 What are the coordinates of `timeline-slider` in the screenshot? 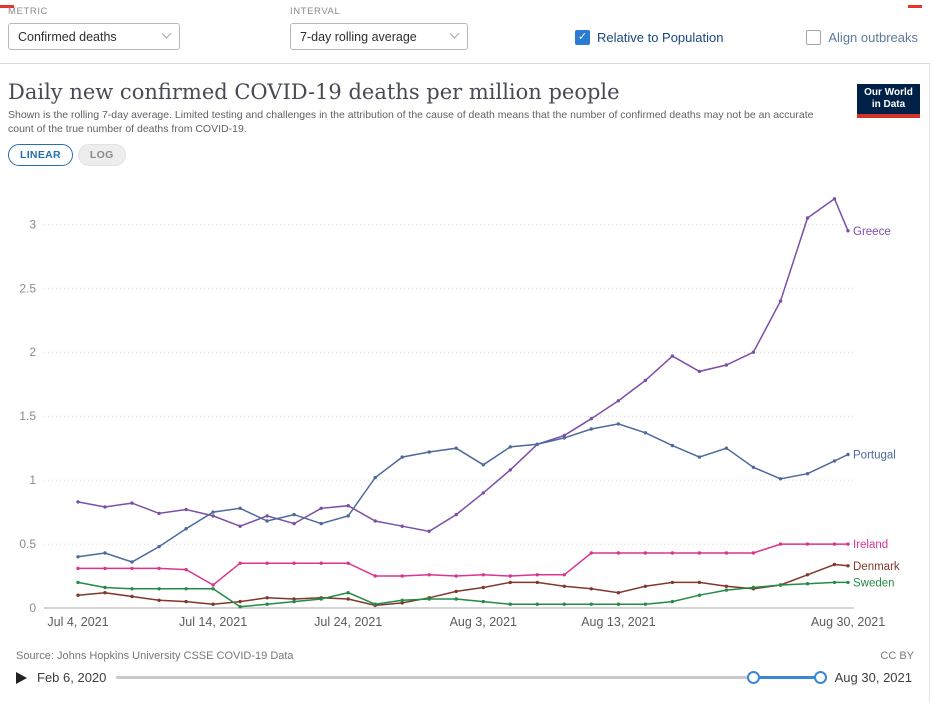 It's located at (471, 678).